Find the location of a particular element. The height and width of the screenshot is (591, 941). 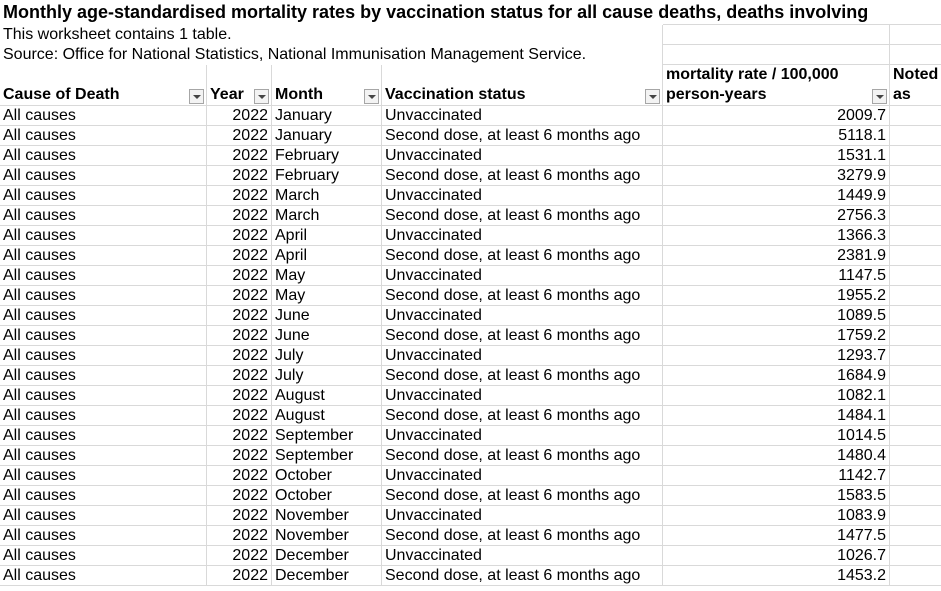

table-cell: 3279.9 is located at coordinates (776, 176).